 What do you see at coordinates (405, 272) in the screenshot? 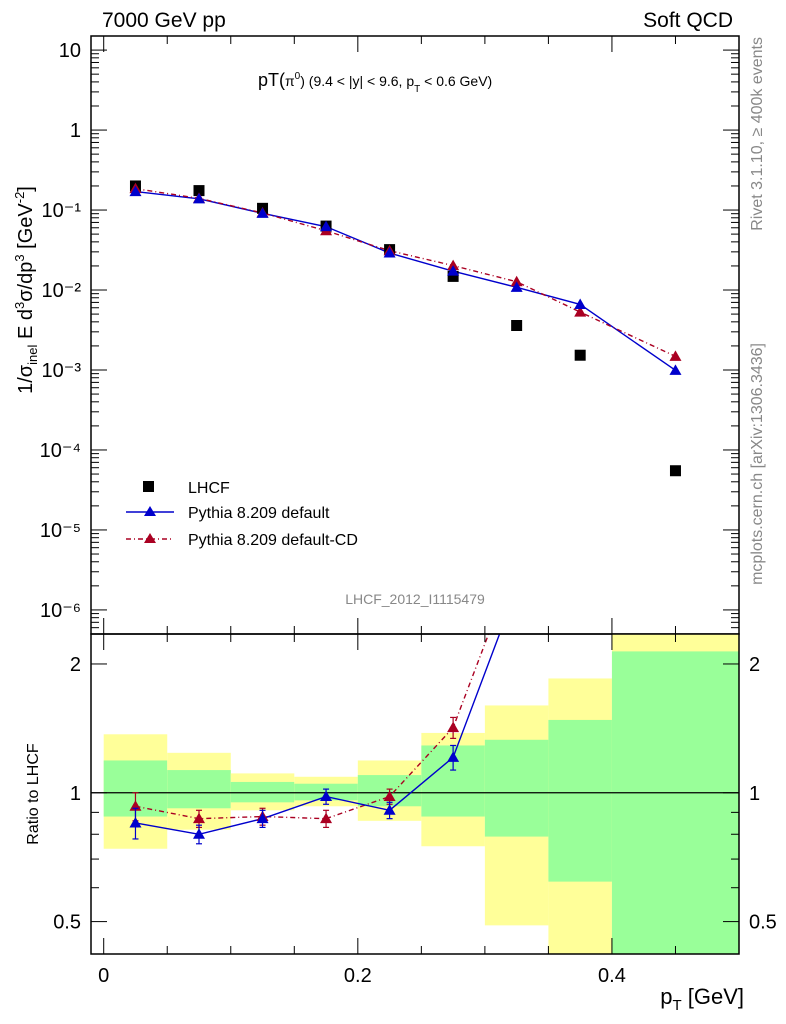
I see `series-line-cd` at bounding box center [405, 272].